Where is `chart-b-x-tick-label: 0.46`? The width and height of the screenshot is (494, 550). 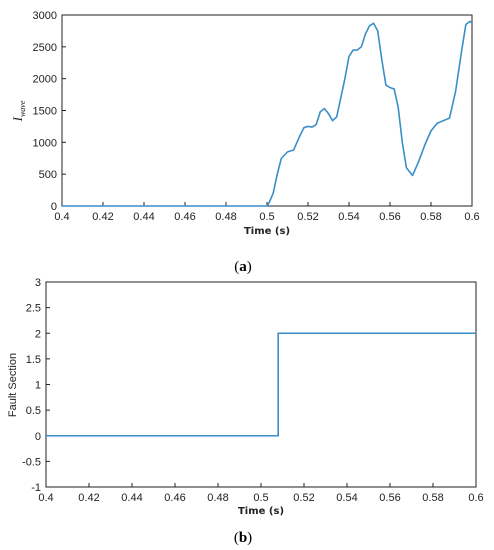
chart-b-x-tick-label: 0.46 is located at coordinates (174, 498).